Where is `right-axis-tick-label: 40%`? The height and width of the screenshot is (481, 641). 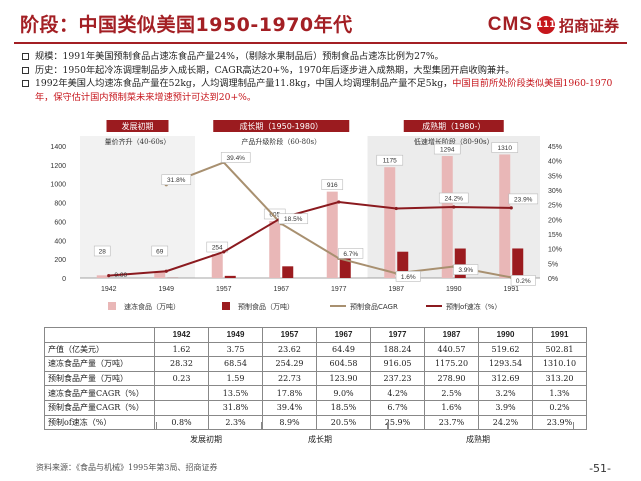
right-axis-tick-label: 40% is located at coordinates (555, 162).